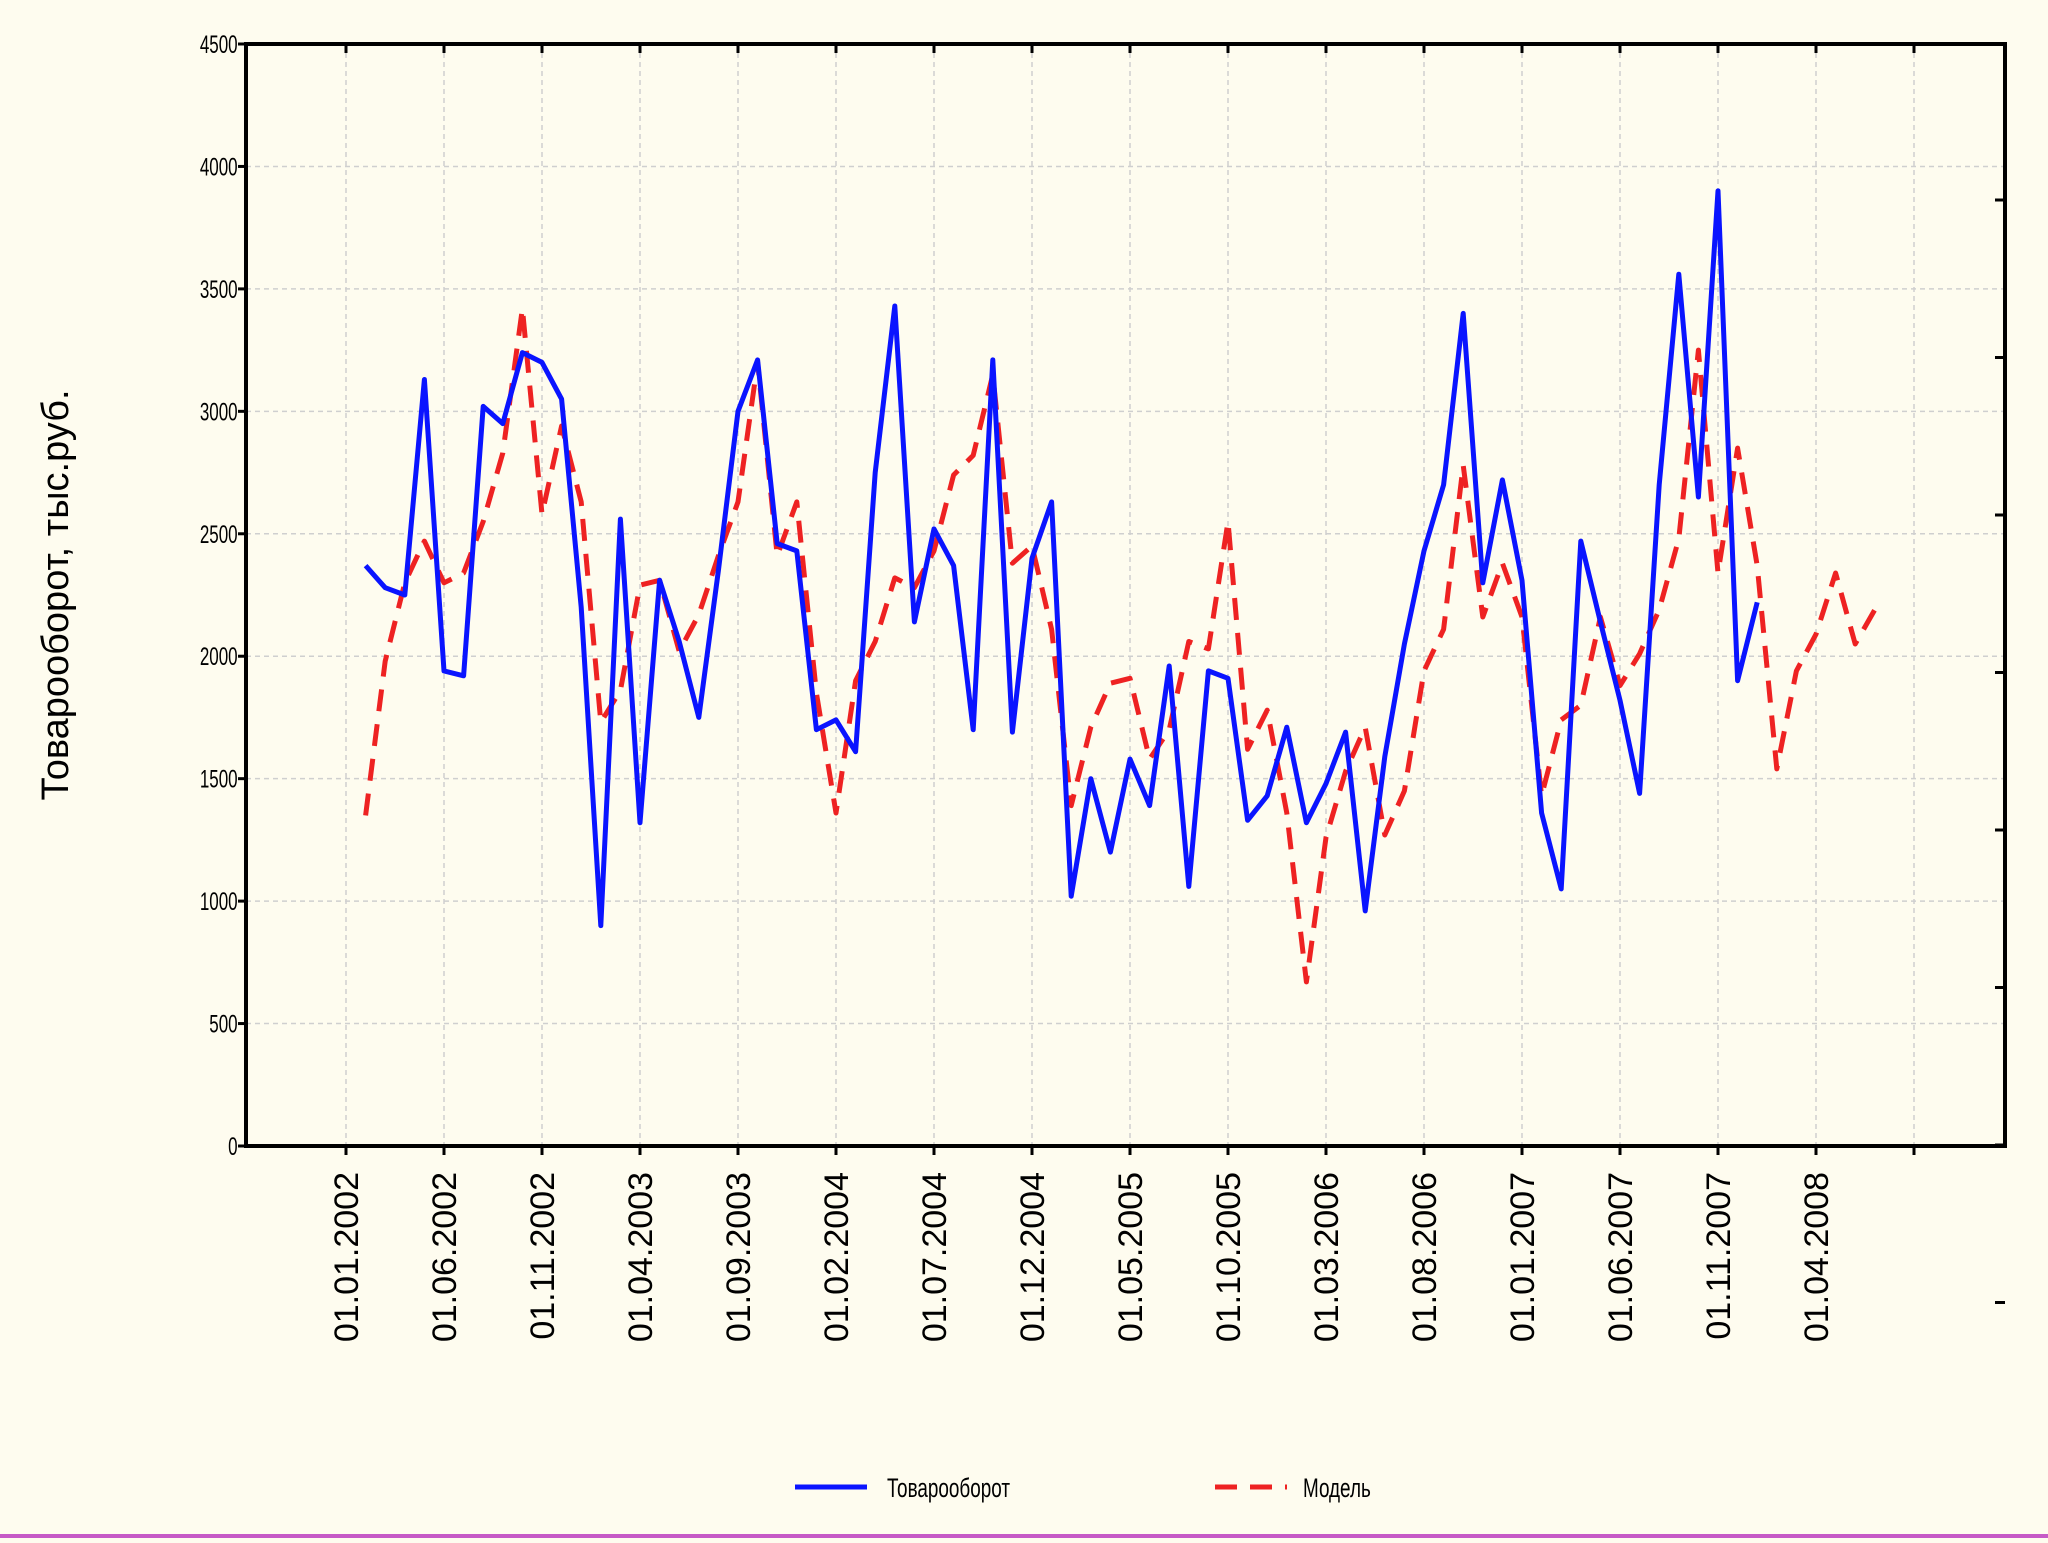 This screenshot has width=2048, height=1543. Describe the element at coordinates (1523, 1257) in the screenshot. I see `x-tick-label: 01.01.2007` at that location.